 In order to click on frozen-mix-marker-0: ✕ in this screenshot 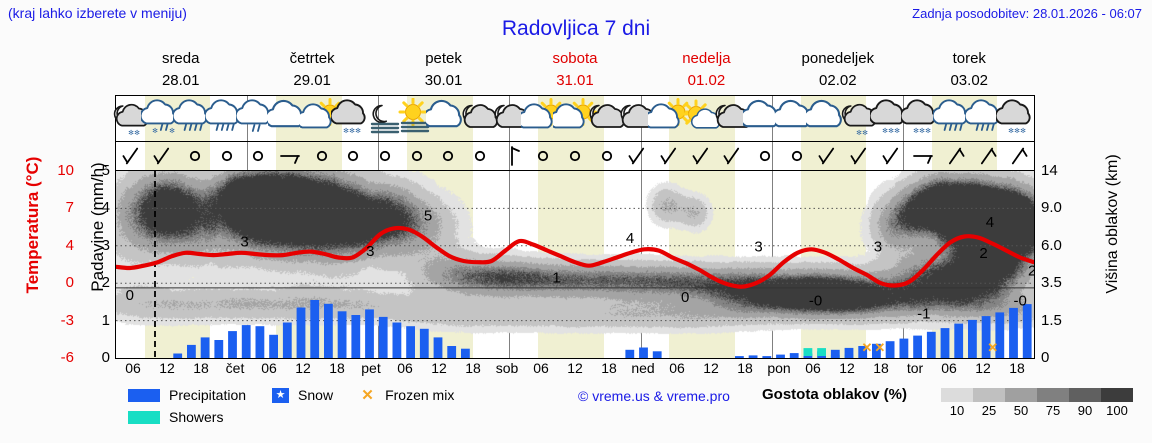, I will do `click(866, 347)`.